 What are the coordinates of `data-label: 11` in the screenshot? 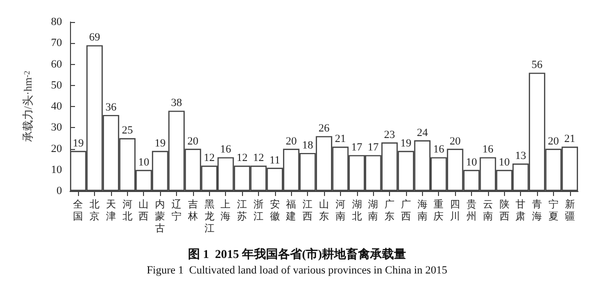 It's located at (275, 160).